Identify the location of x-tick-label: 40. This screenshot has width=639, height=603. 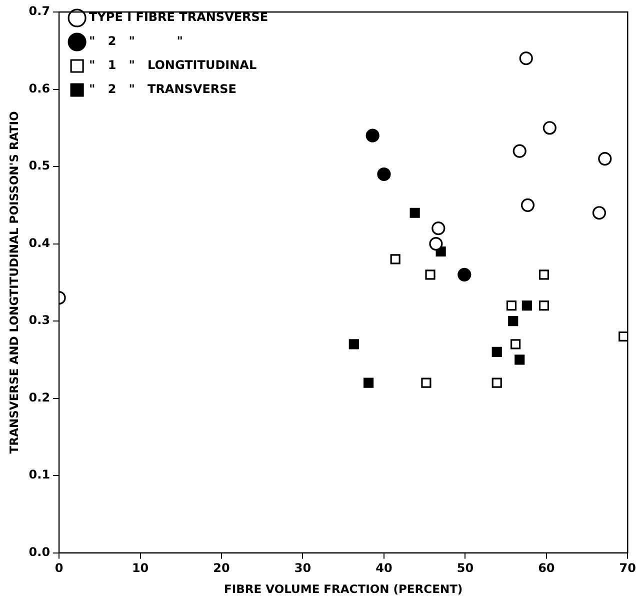
(384, 568).